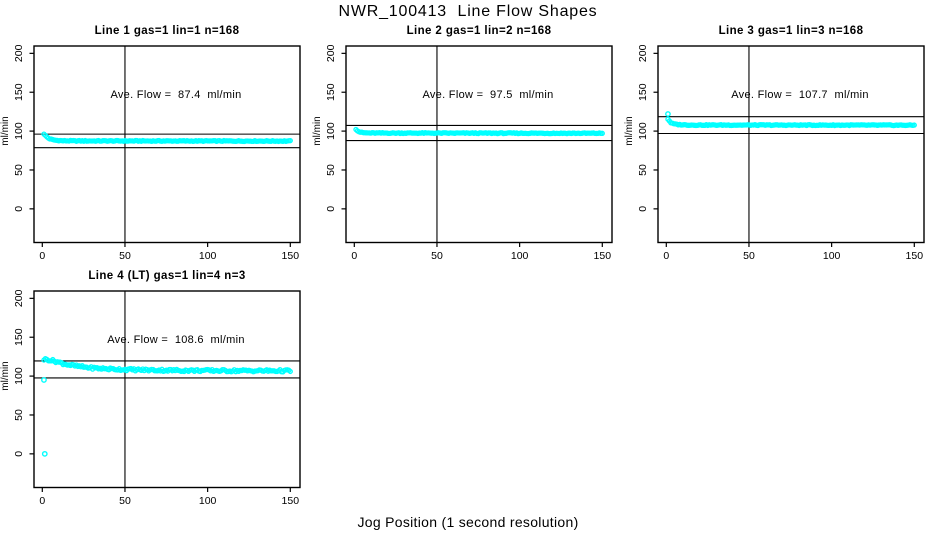  Describe the element at coordinates (468, 11) in the screenshot. I see `figure-title: NWR_100413 Line Flow Shapes` at that location.